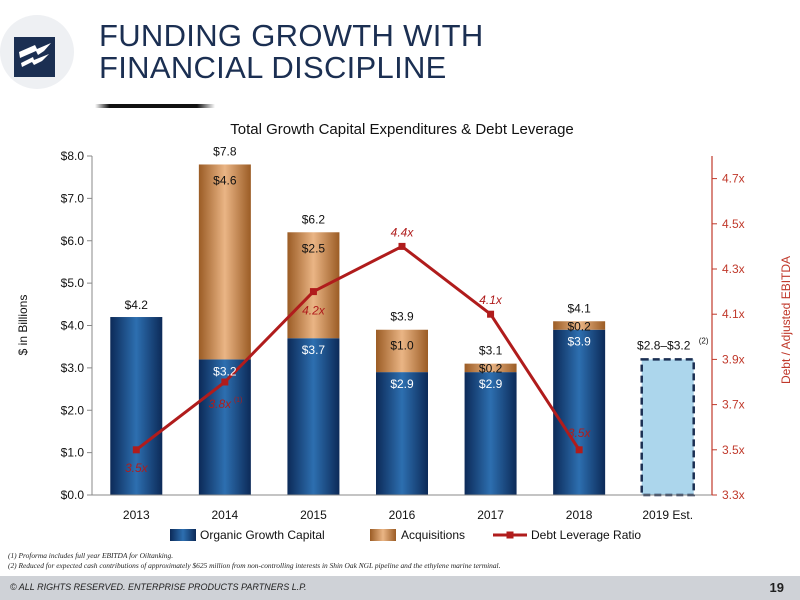 The height and width of the screenshot is (600, 800). I want to click on y2-tick-label: 3.9x, so click(733, 359).